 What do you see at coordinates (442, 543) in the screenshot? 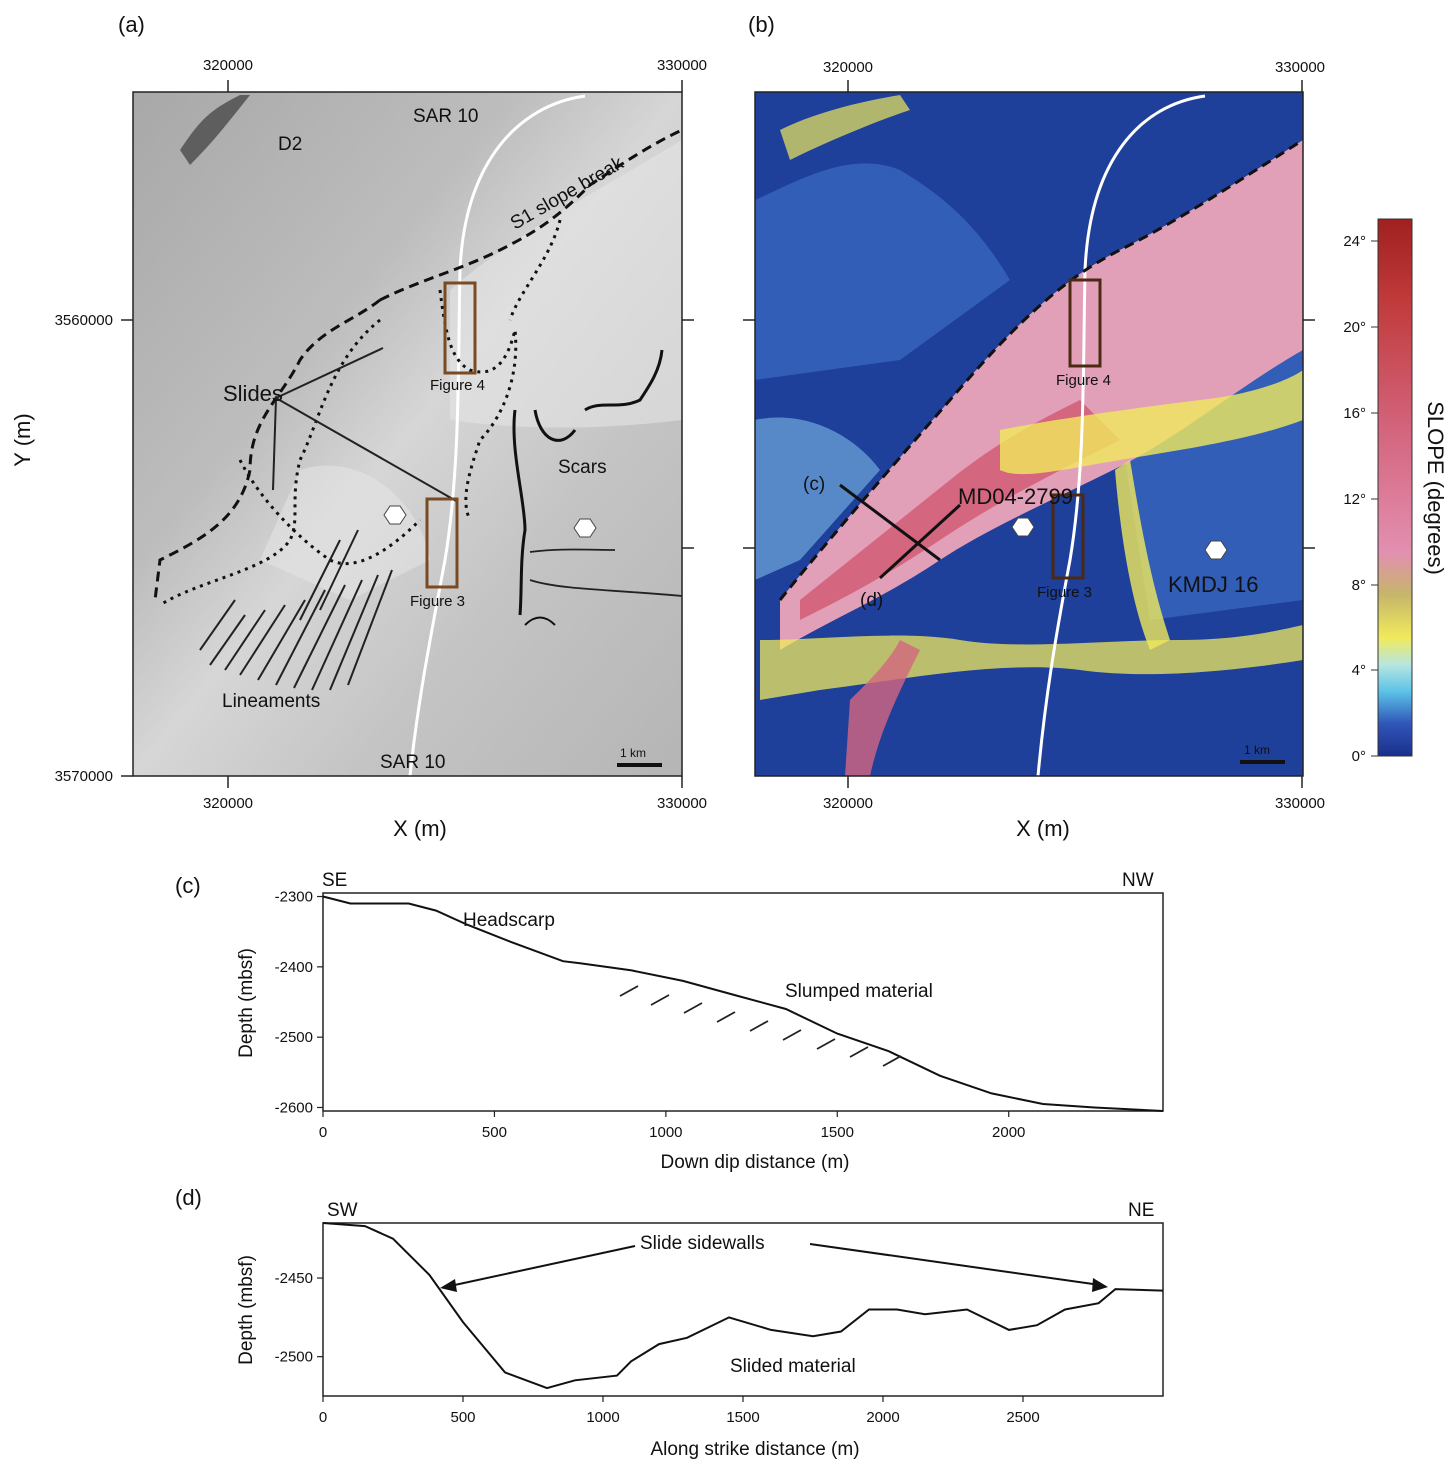
I see `figure3-box-a` at bounding box center [442, 543].